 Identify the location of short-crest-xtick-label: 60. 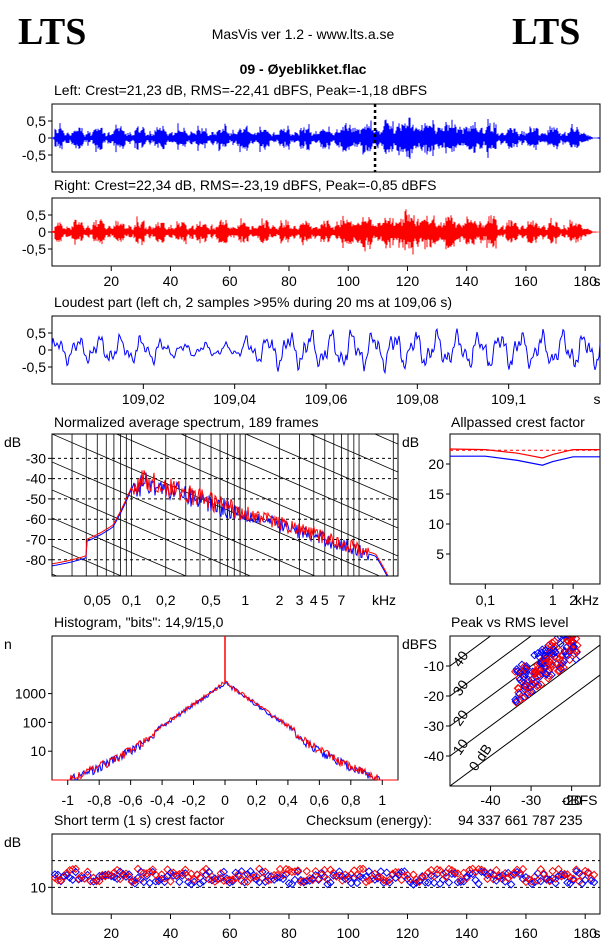
(230, 933).